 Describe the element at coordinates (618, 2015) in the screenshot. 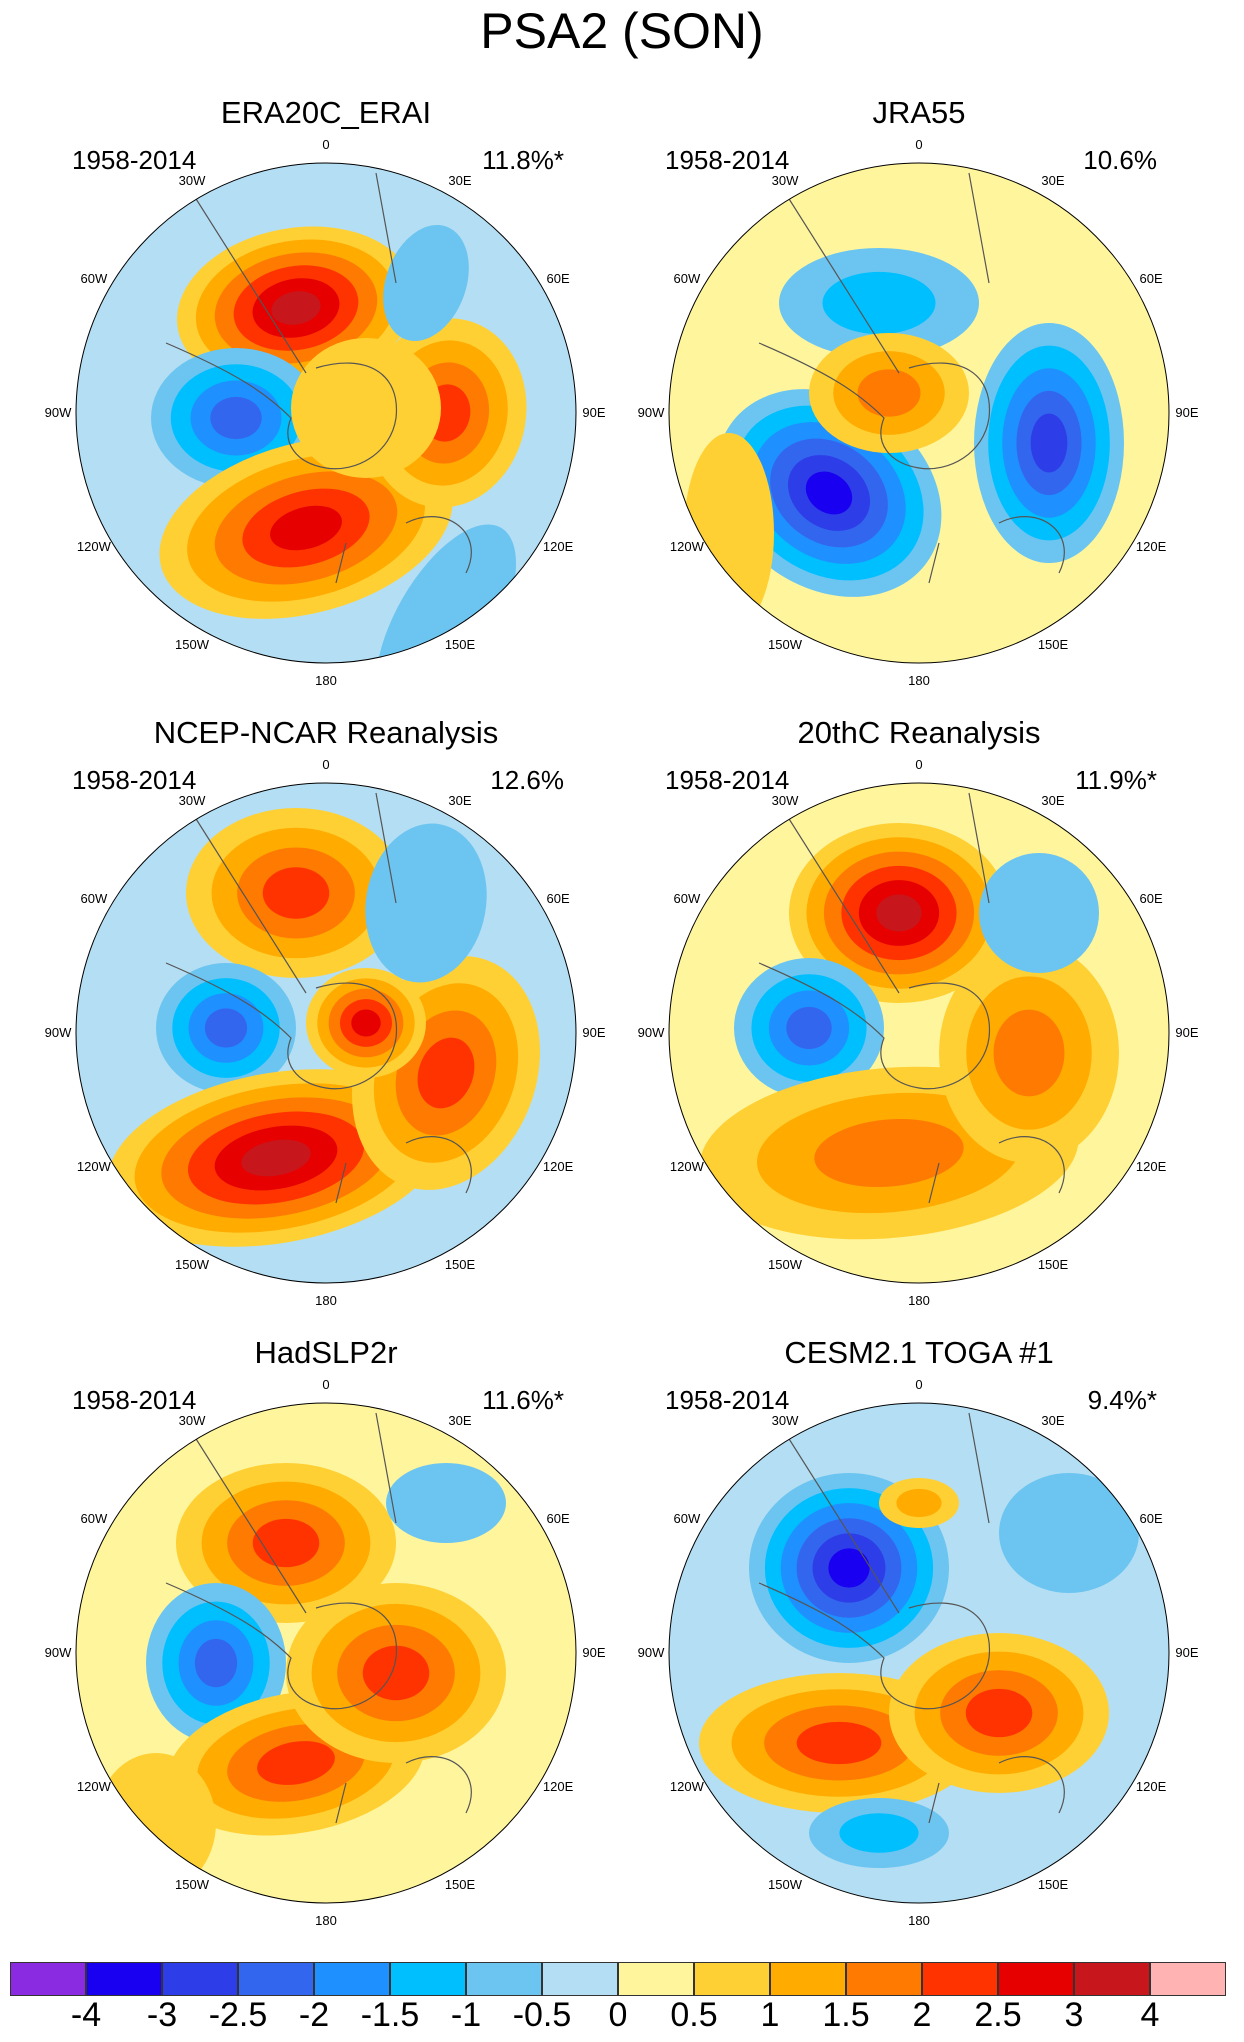

I see `colorbar-label: 0` at that location.